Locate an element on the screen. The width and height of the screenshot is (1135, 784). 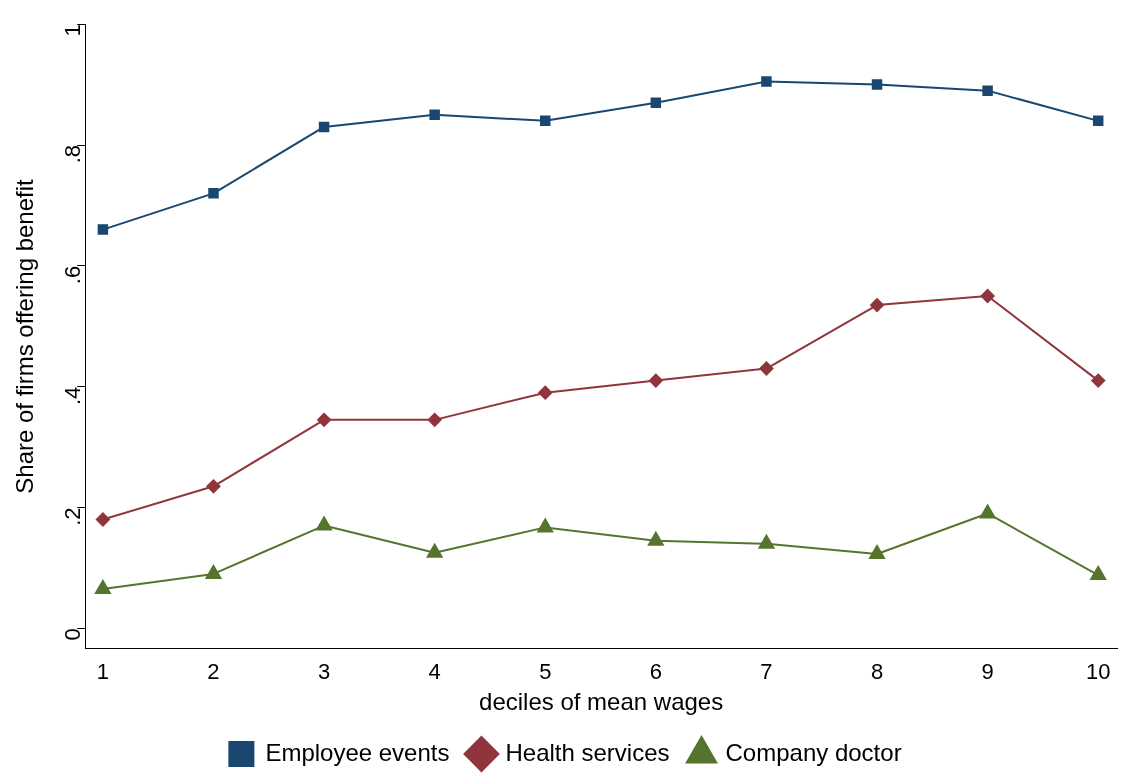
y-tick-label: 0 is located at coordinates (73, 634).